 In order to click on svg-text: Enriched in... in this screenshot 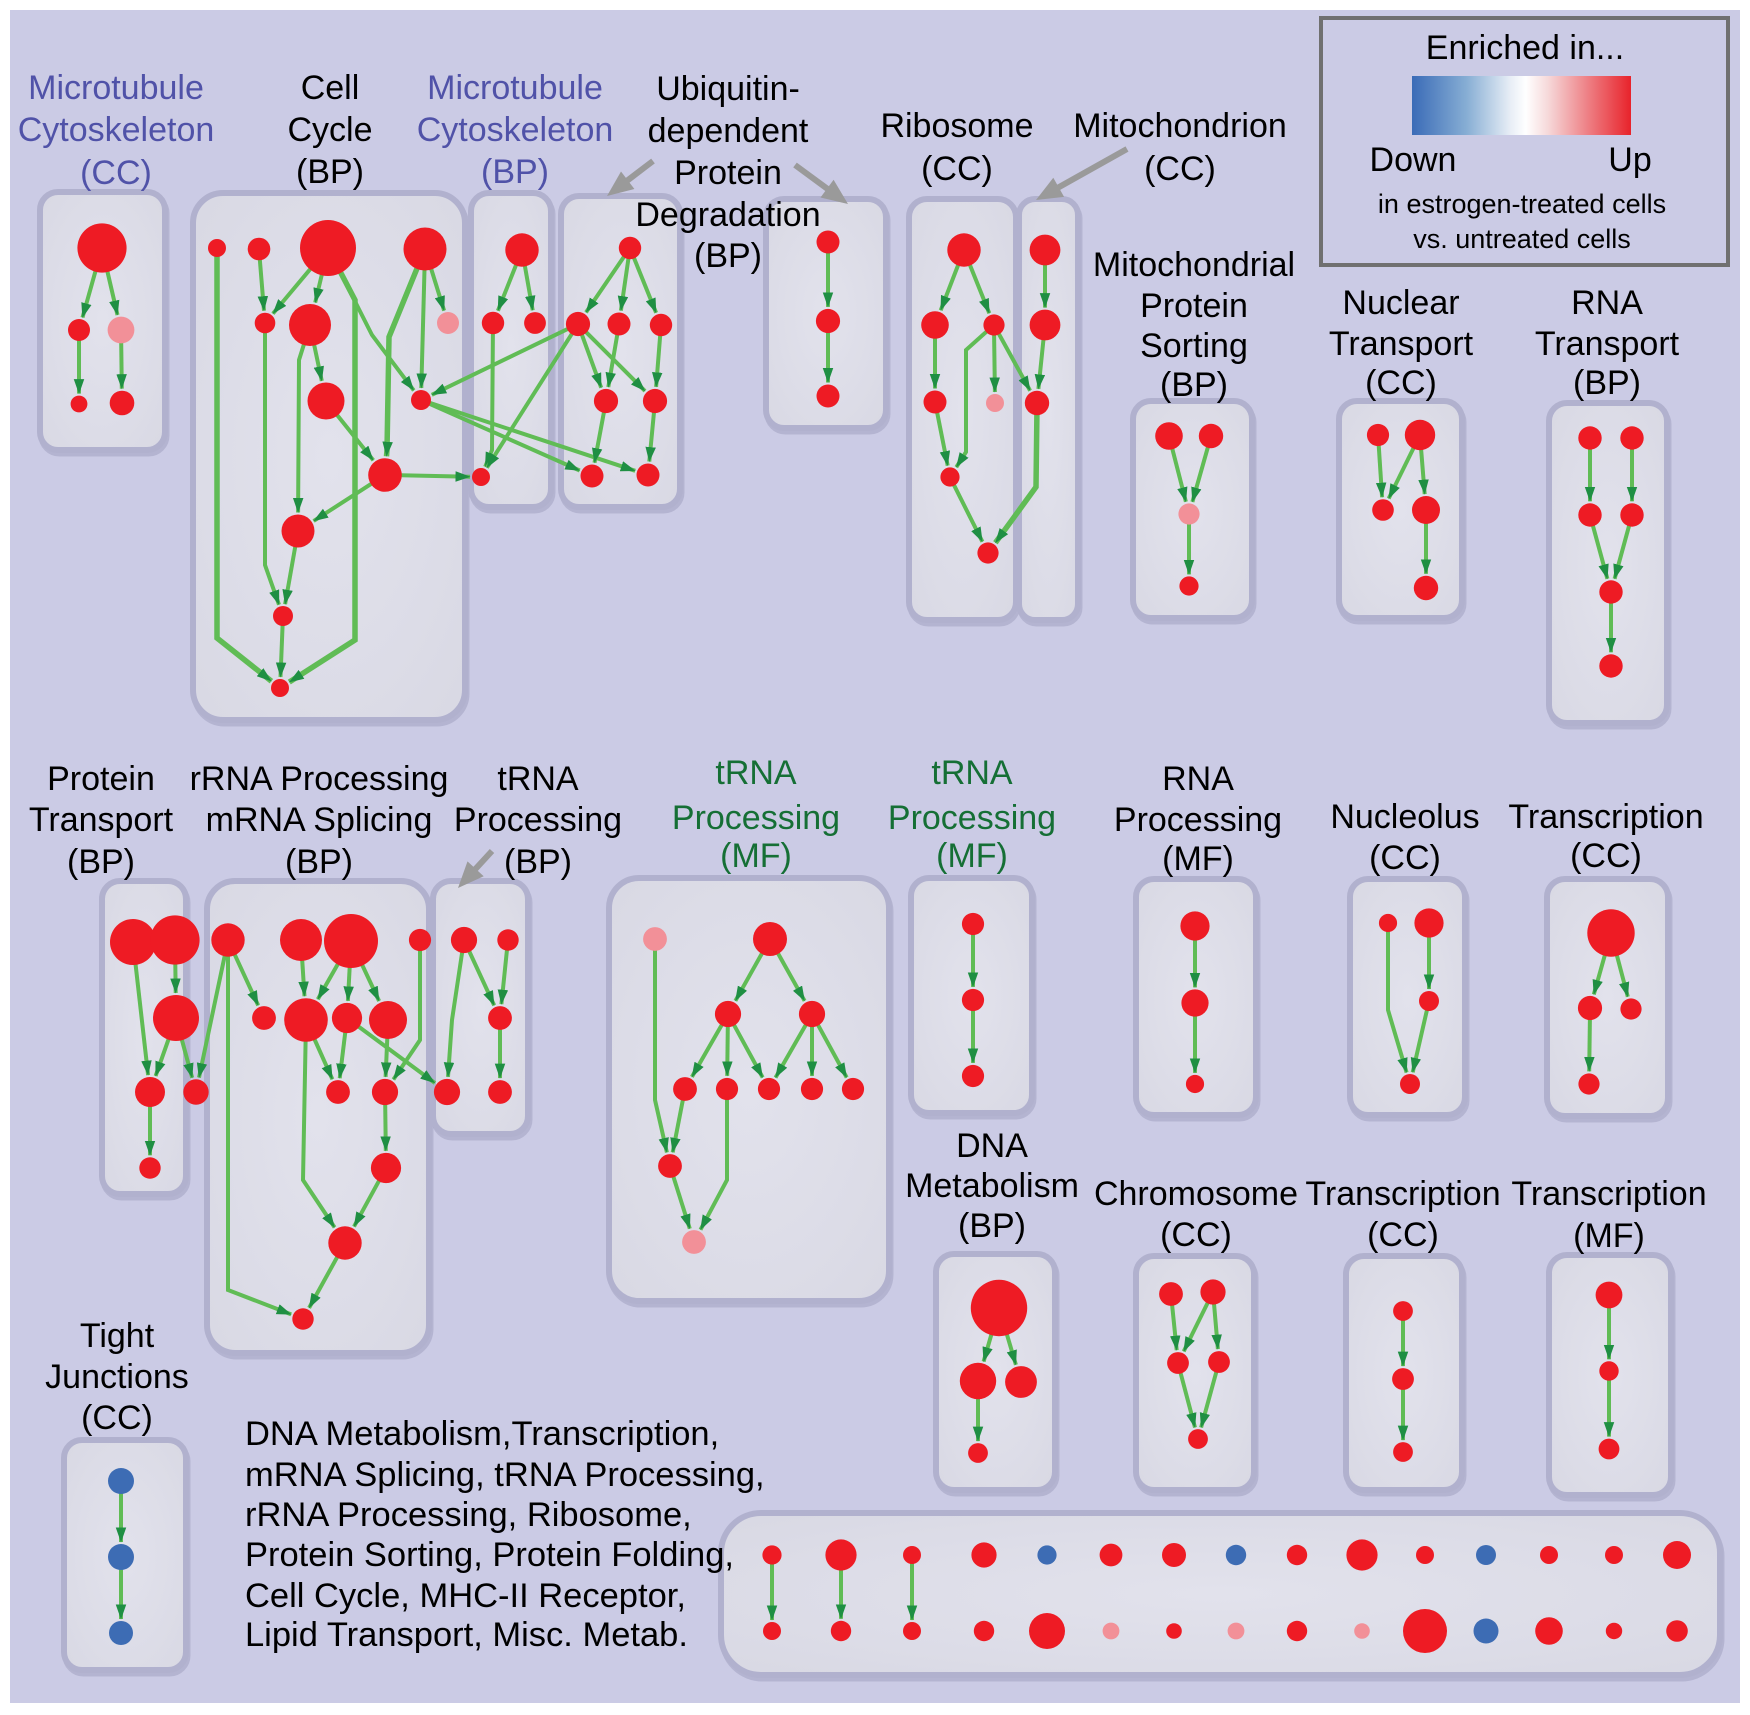, I will do `click(1525, 48)`.